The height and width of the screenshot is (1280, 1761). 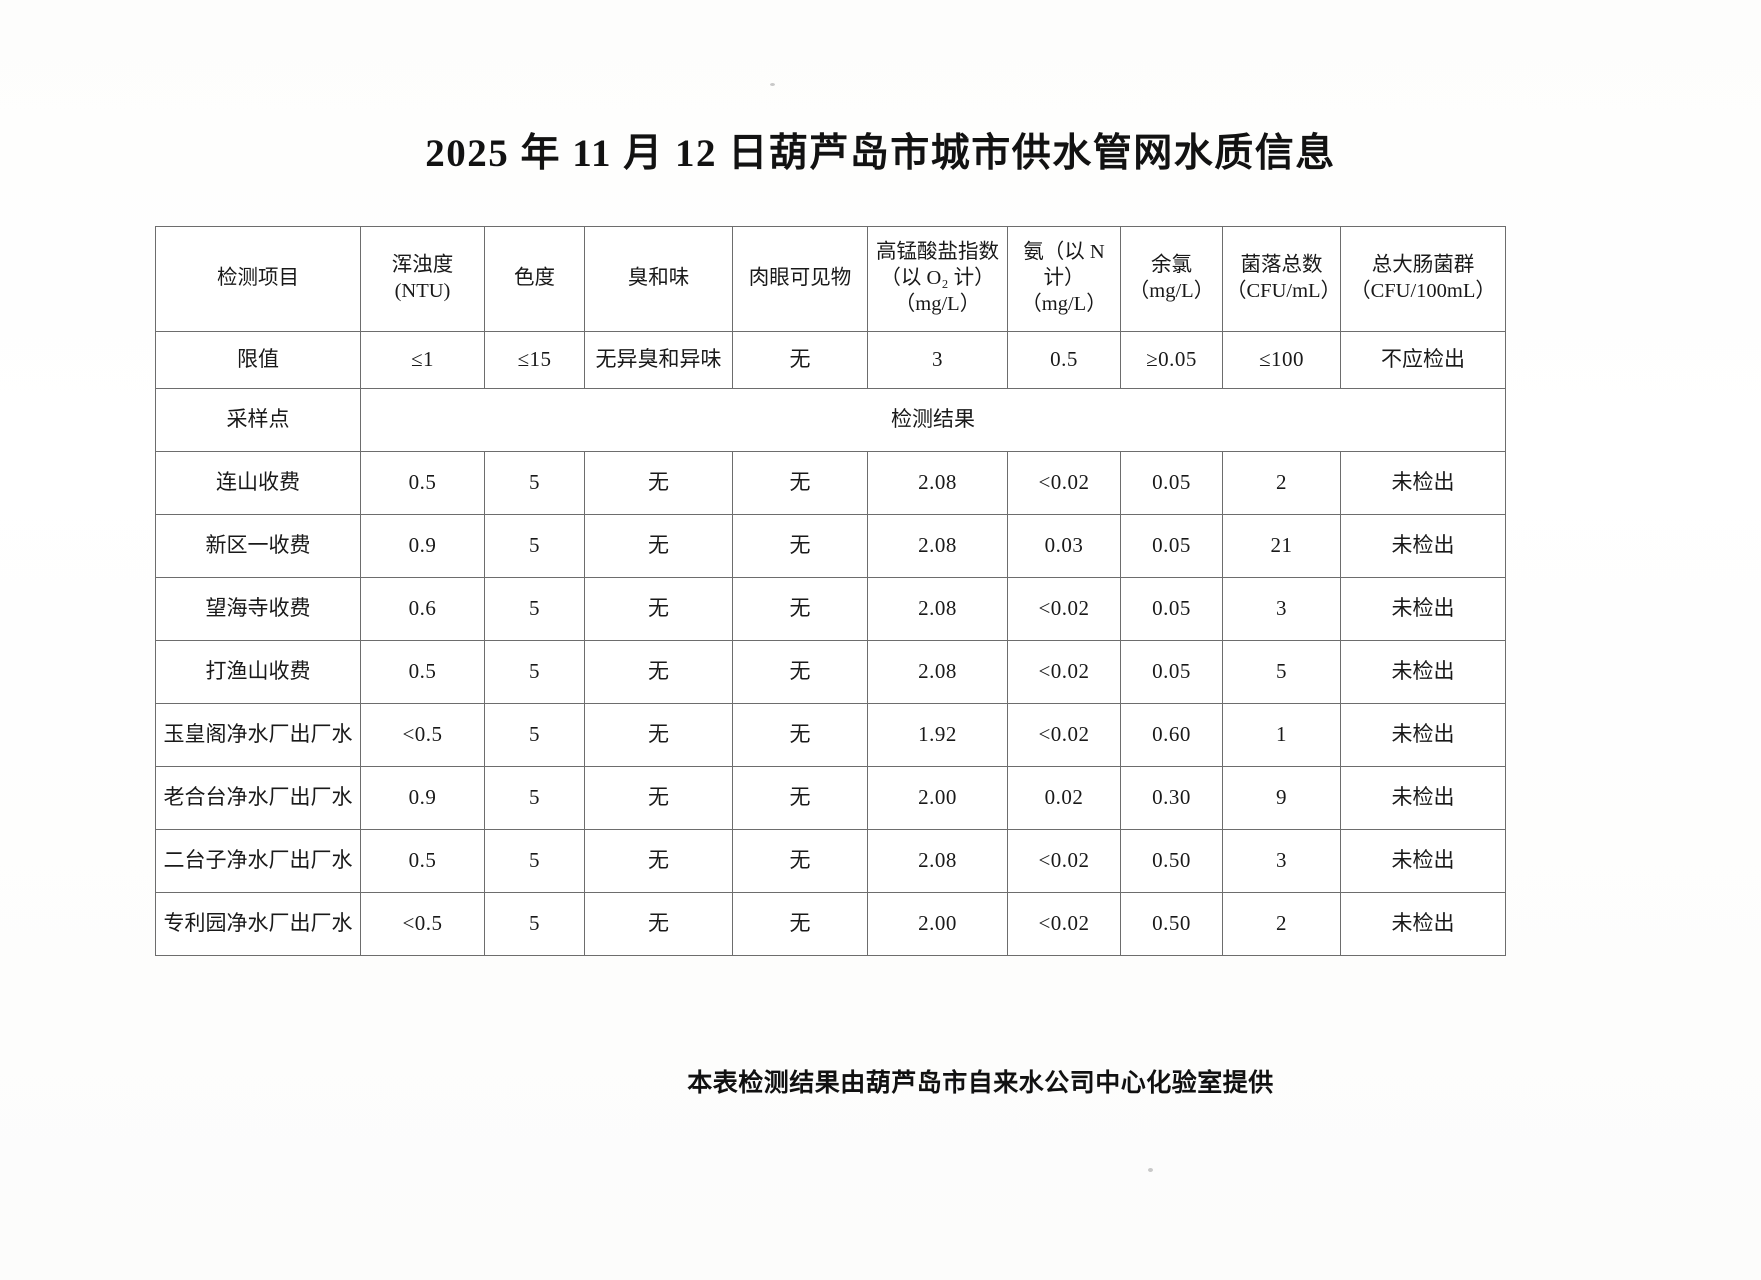 What do you see at coordinates (422, 483) in the screenshot?
I see `row-turbidity: 0.5` at bounding box center [422, 483].